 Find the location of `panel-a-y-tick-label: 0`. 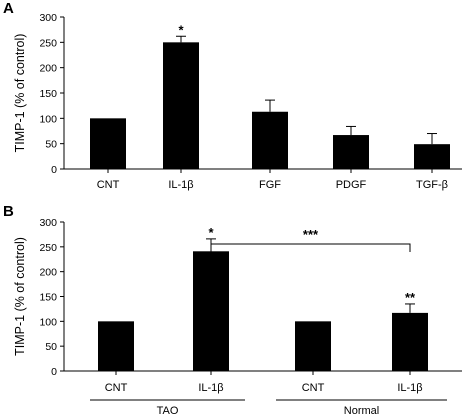

panel-a-y-tick-label: 0 is located at coordinates (54, 170).